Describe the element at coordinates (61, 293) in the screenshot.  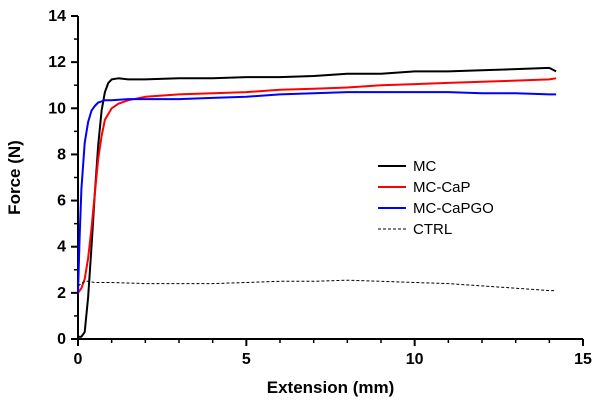
I see `y-tick-label: 2` at that location.